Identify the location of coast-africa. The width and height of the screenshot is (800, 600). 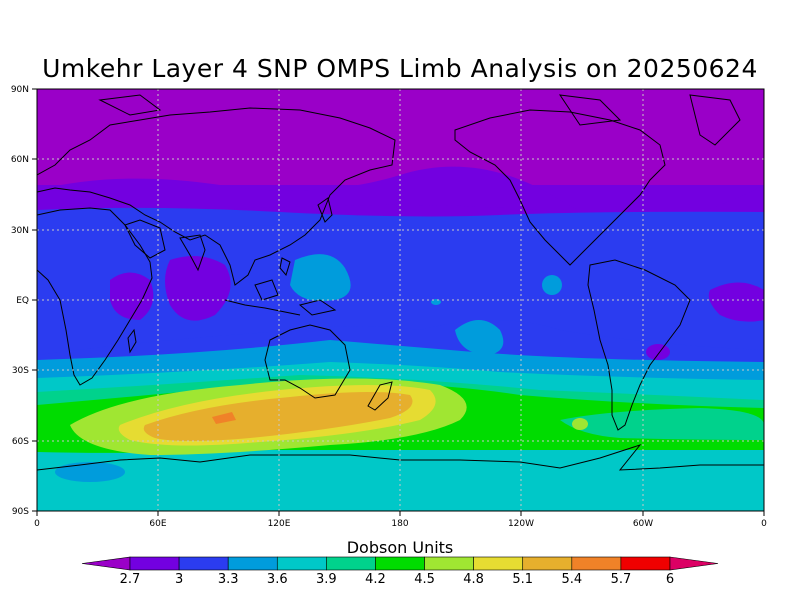
(95, 296).